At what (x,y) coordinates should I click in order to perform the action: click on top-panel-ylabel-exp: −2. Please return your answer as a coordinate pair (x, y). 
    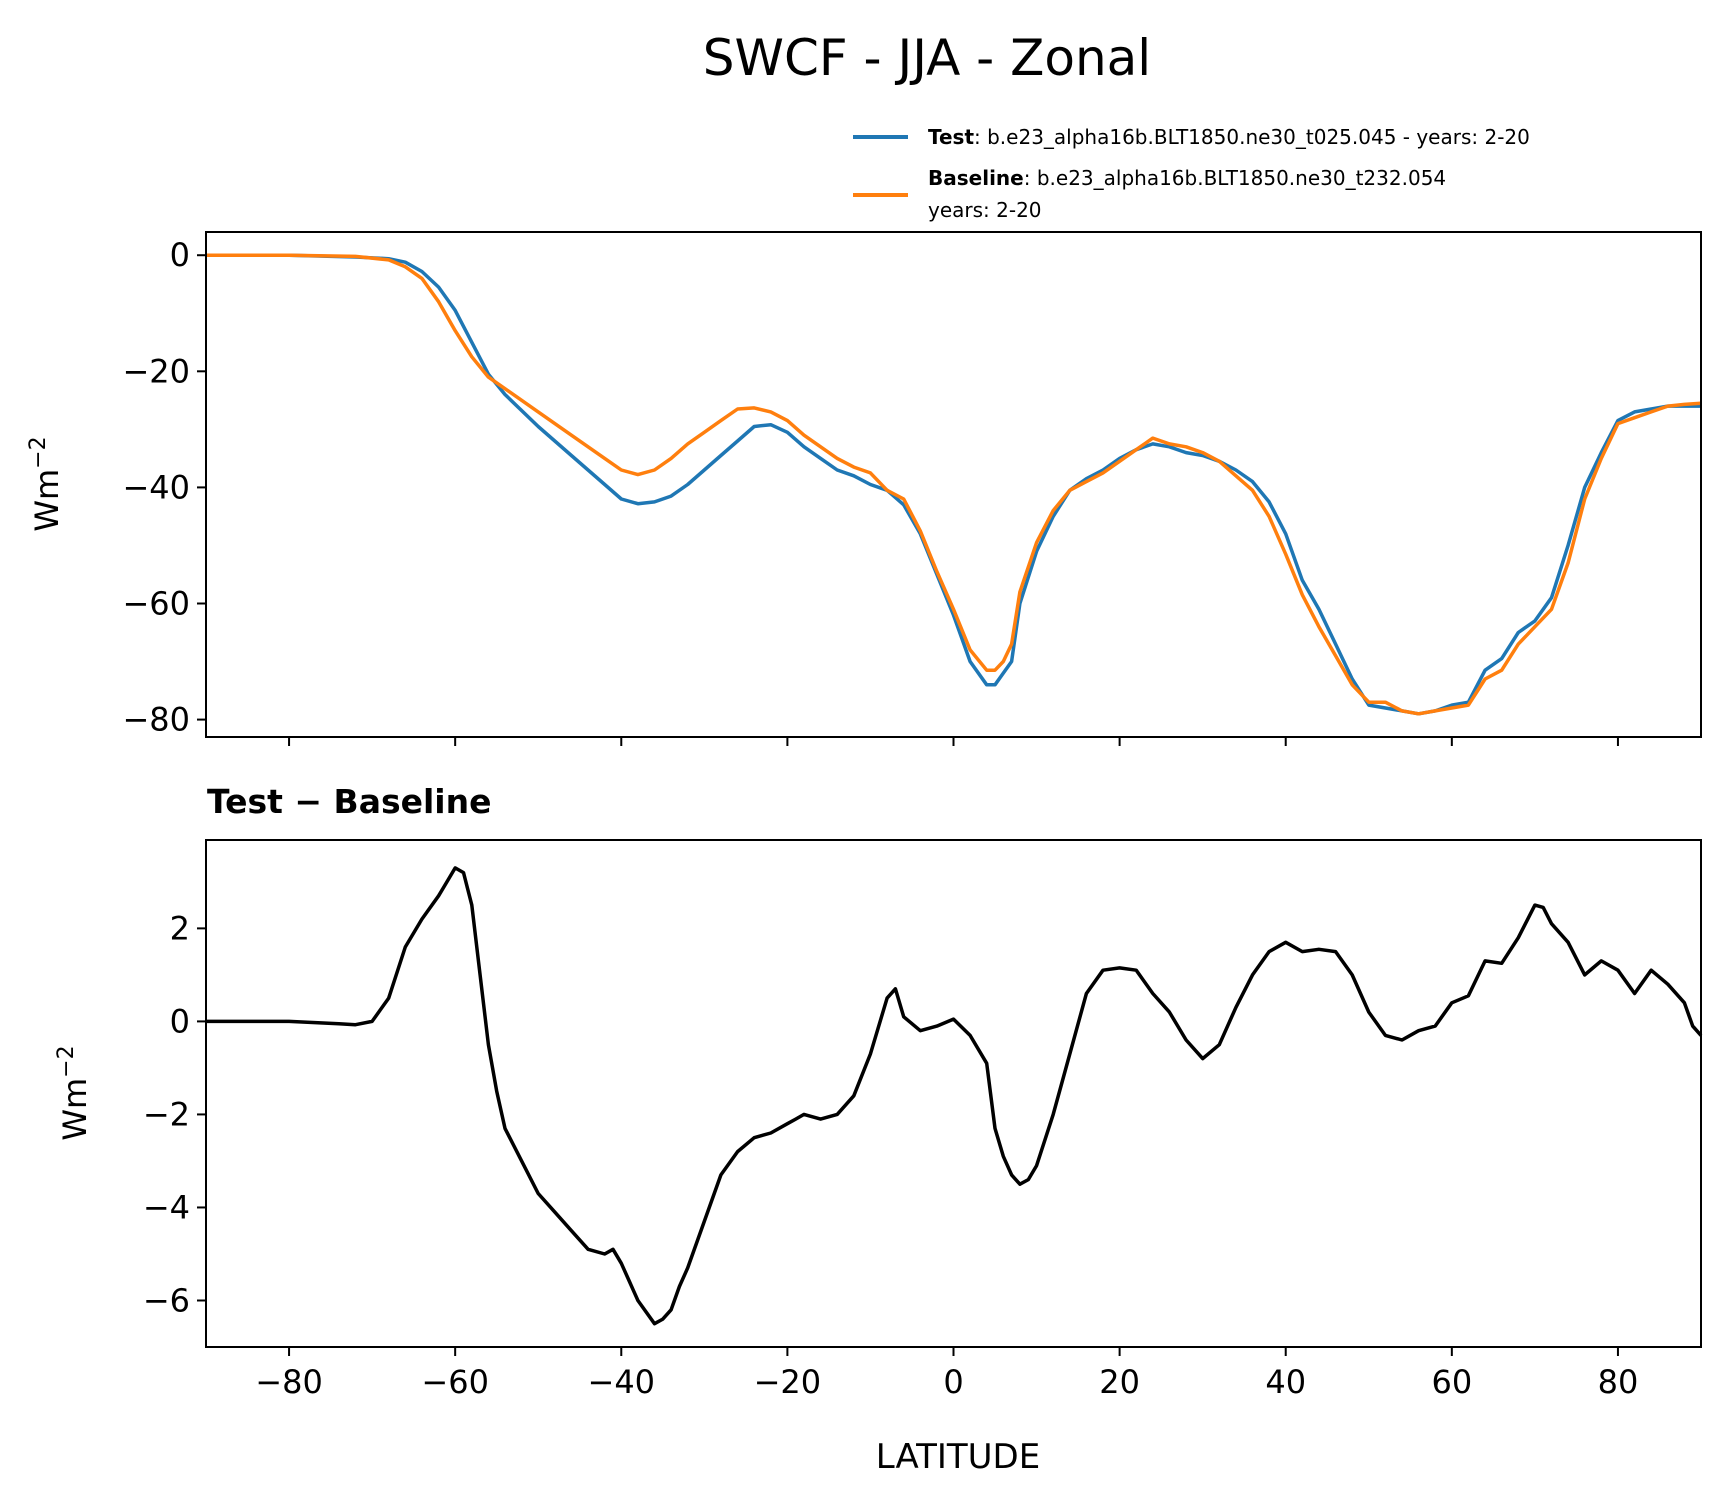
    Looking at the image, I should click on (38, 452).